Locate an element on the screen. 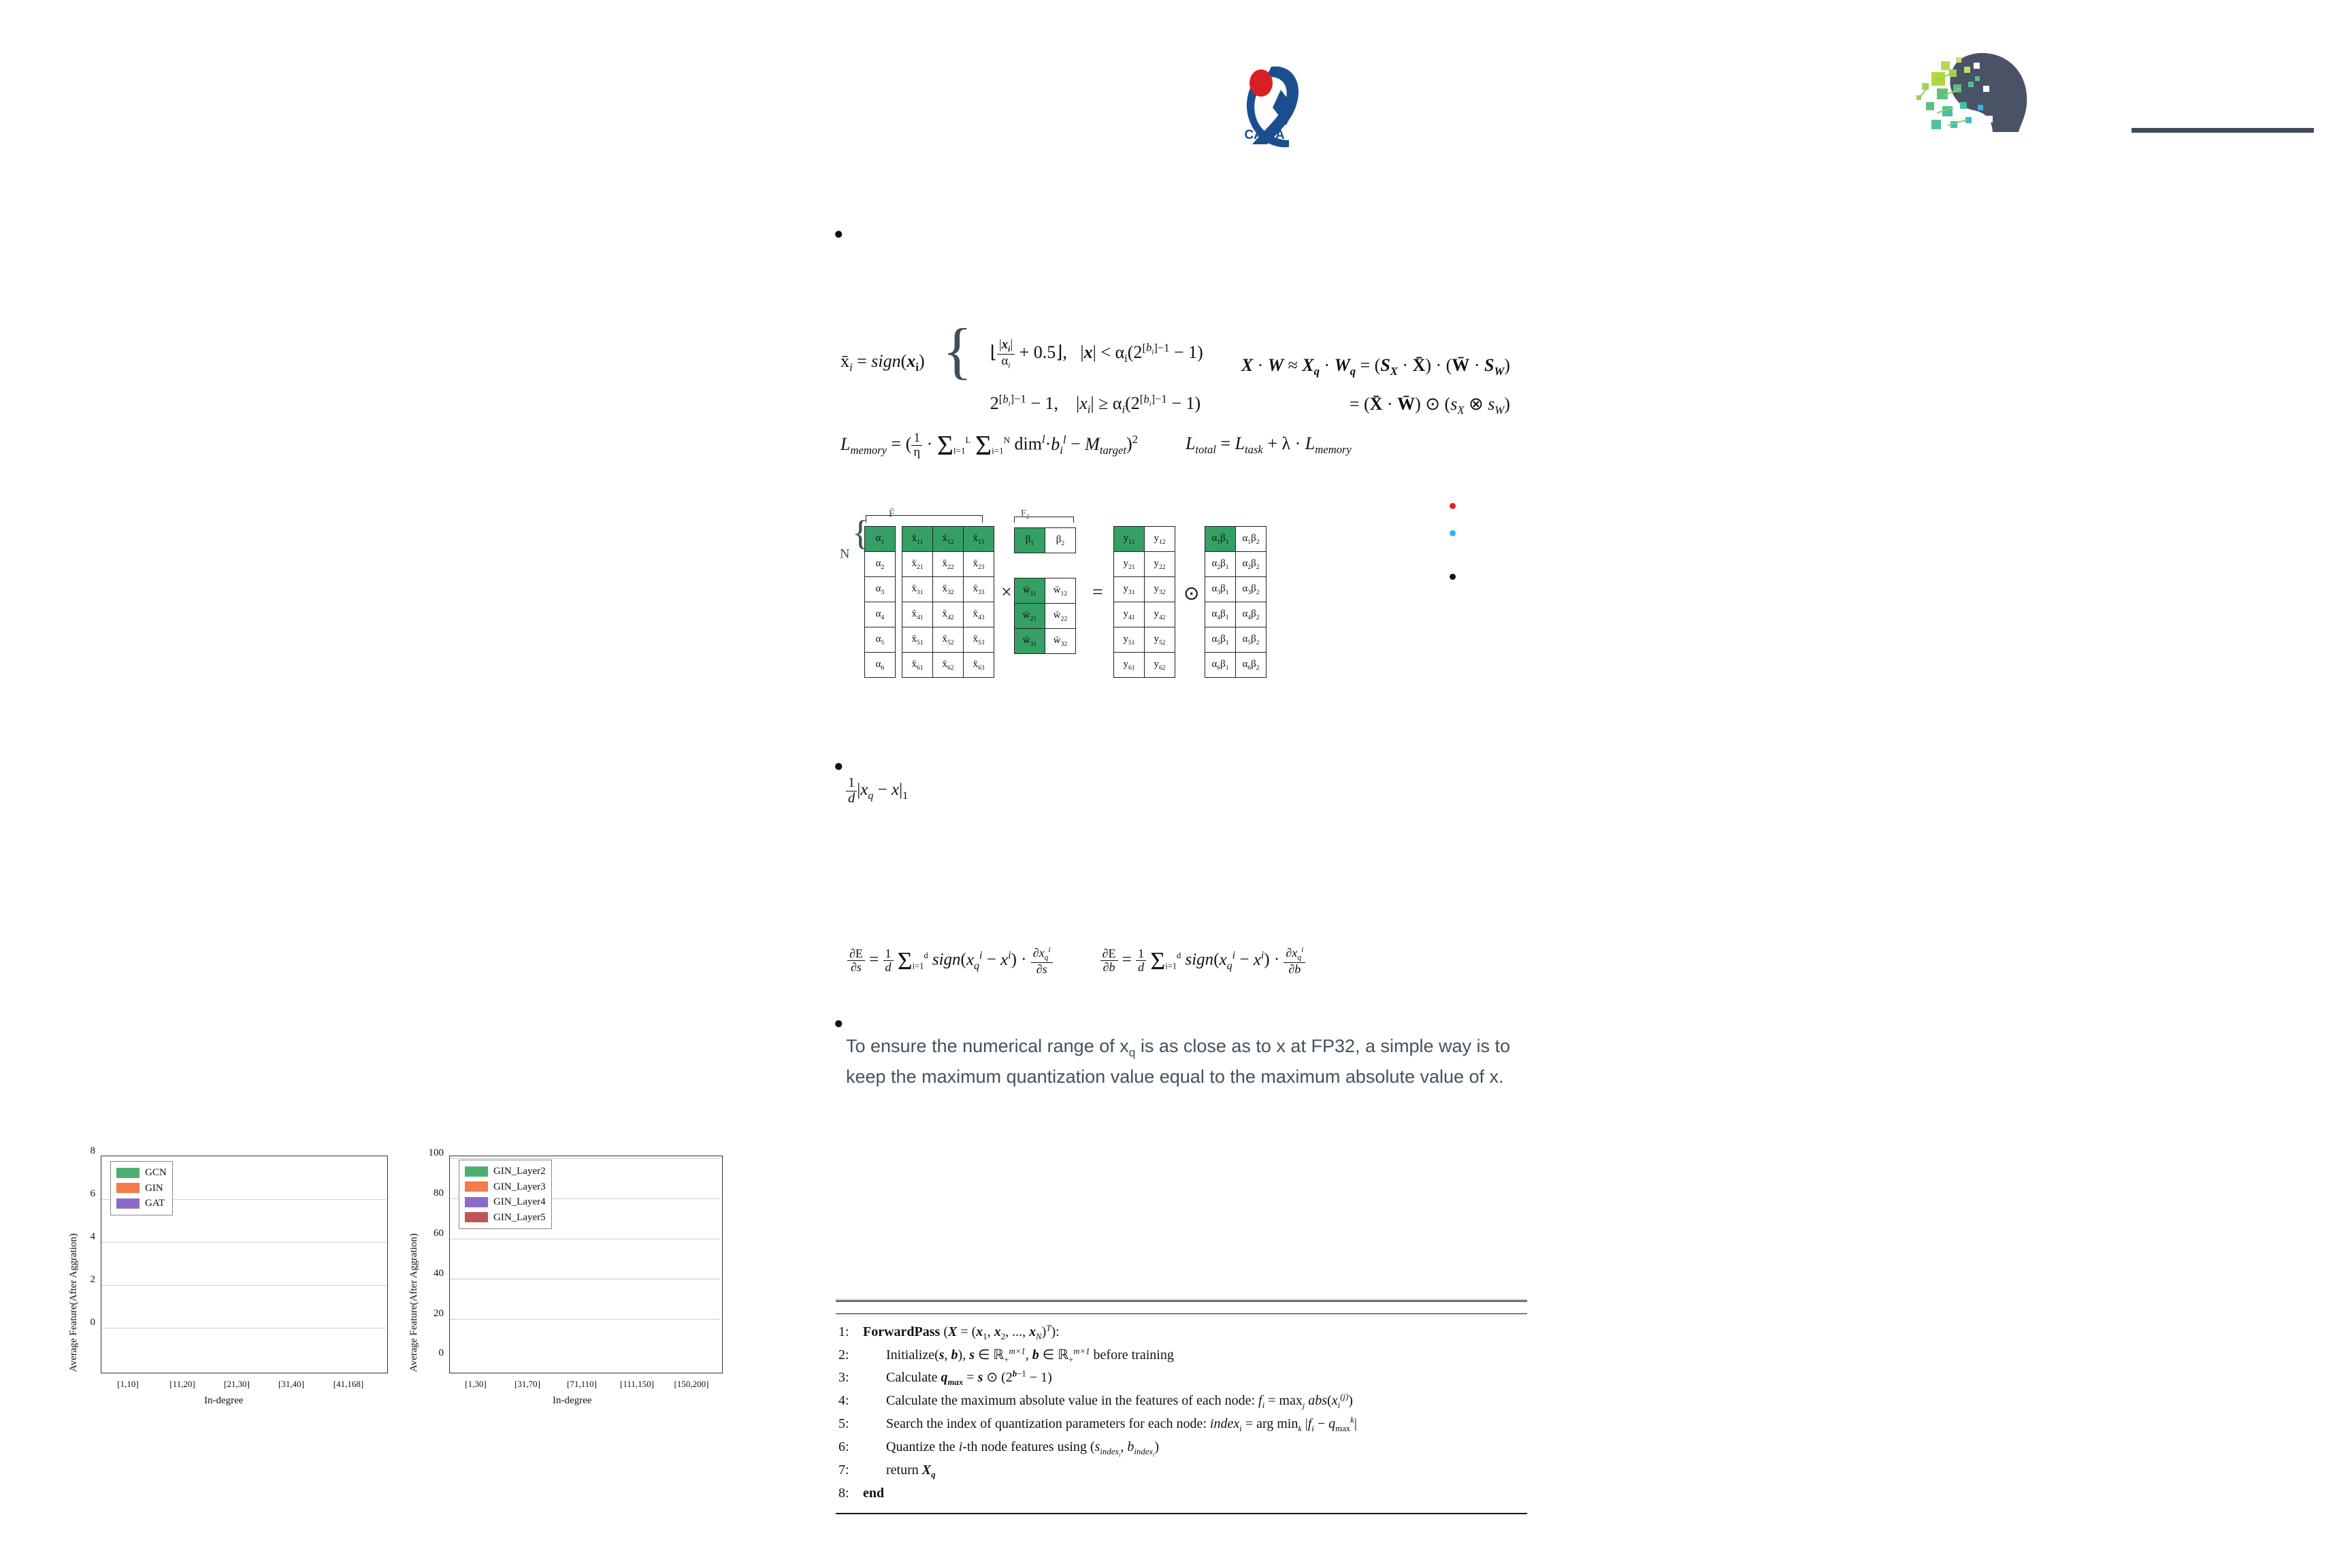  section-local-gradient: ● 1 d |xq − x|1 is located at coordinates (1181, 787).